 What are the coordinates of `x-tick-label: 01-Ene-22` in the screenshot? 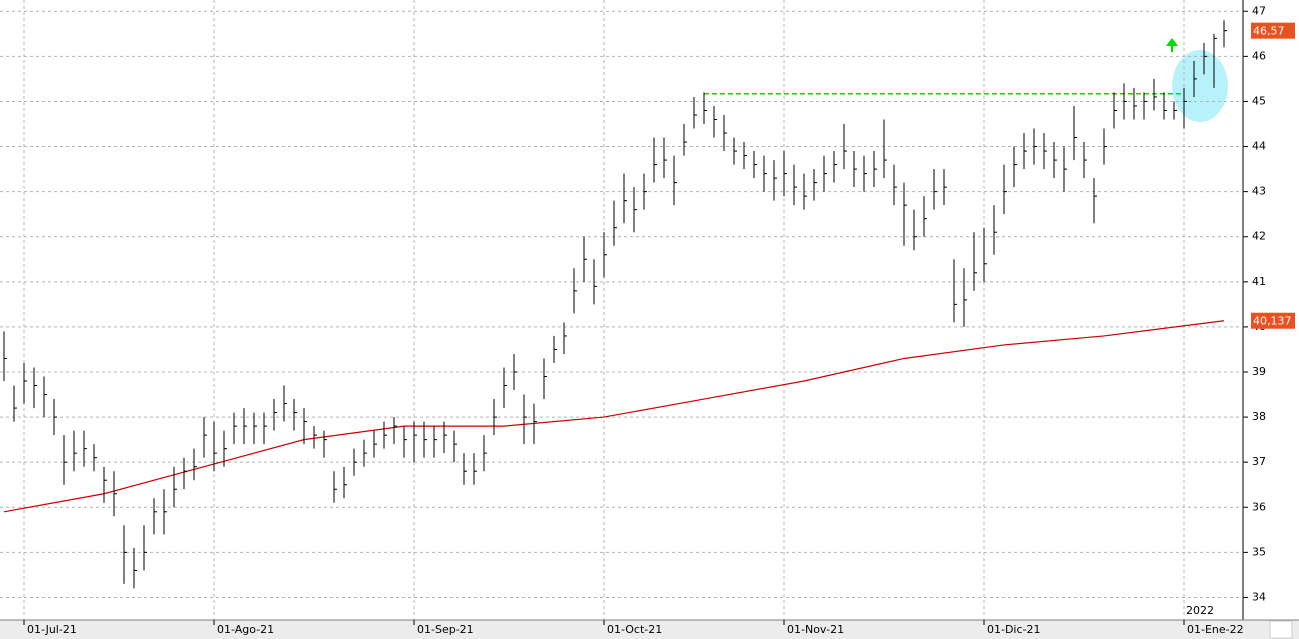 It's located at (1215, 629).